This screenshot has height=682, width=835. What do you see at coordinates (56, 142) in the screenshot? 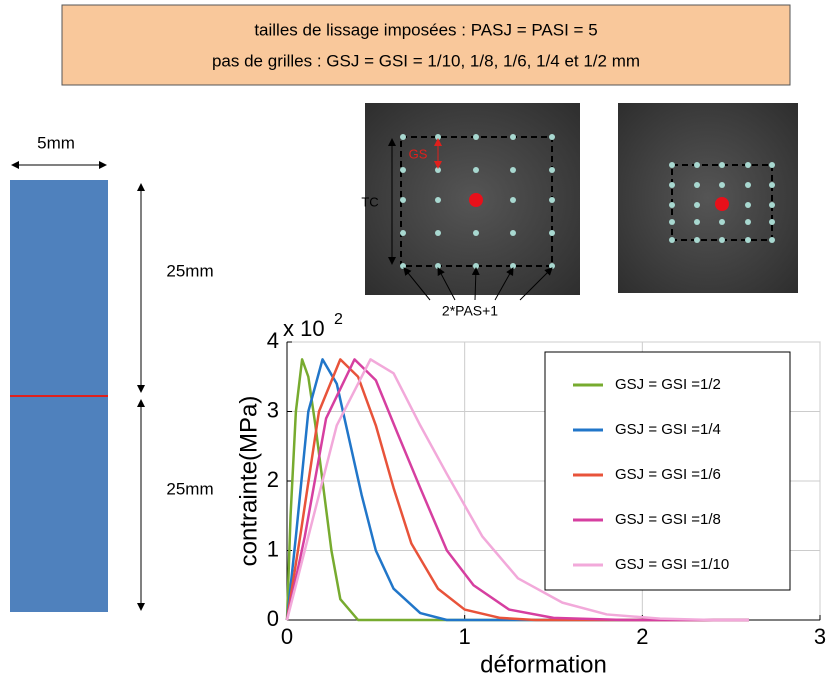
I see `width-label: 5mm` at bounding box center [56, 142].